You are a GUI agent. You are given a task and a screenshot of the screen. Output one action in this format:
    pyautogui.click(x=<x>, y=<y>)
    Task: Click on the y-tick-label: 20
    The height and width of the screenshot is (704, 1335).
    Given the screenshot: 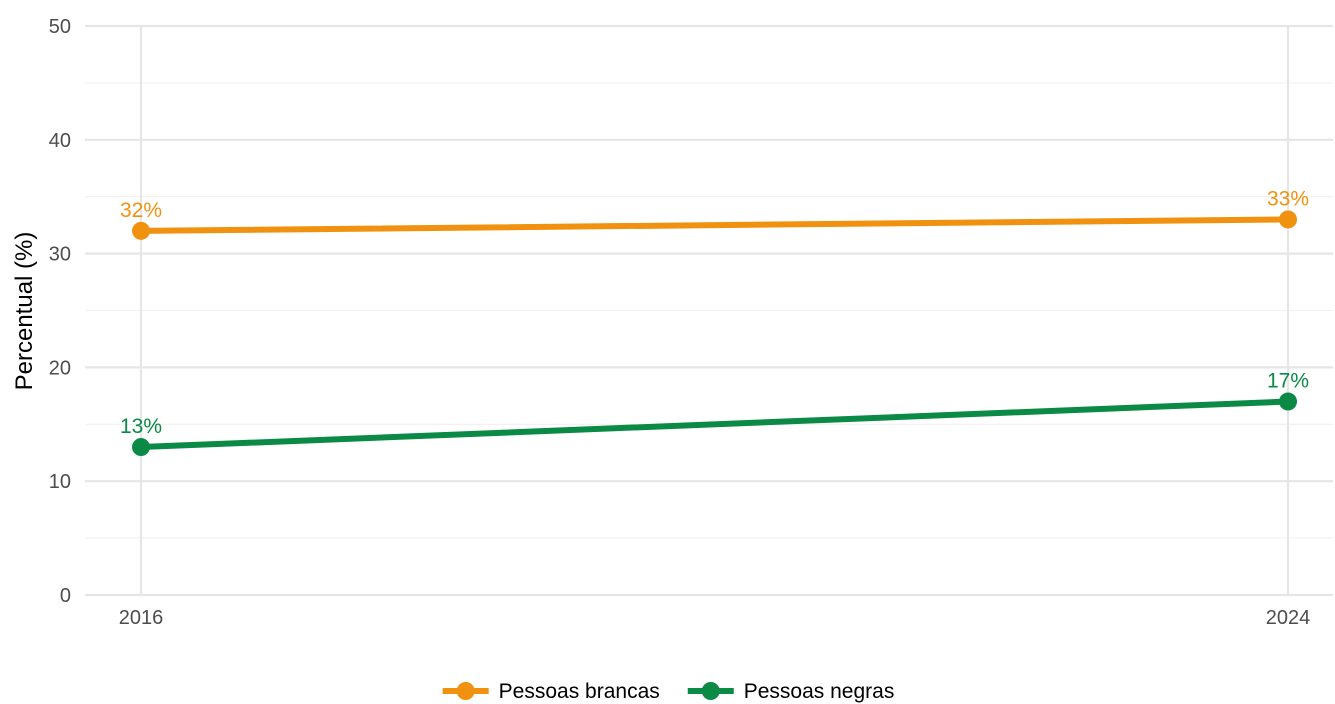 What is the action you would take?
    pyautogui.click(x=60, y=368)
    